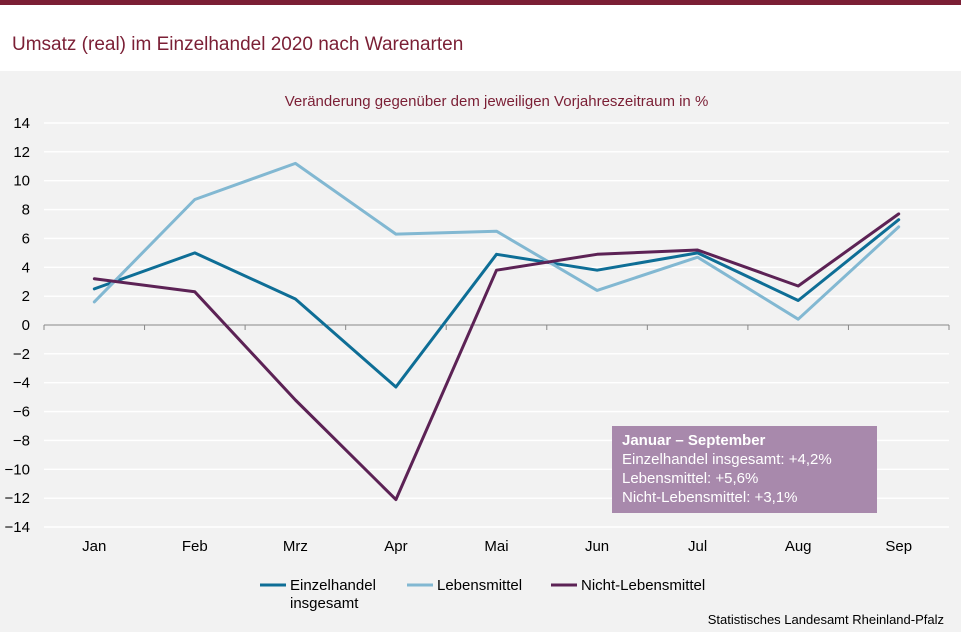  What do you see at coordinates (26, 325) in the screenshot?
I see `y-tick-label: 0` at bounding box center [26, 325].